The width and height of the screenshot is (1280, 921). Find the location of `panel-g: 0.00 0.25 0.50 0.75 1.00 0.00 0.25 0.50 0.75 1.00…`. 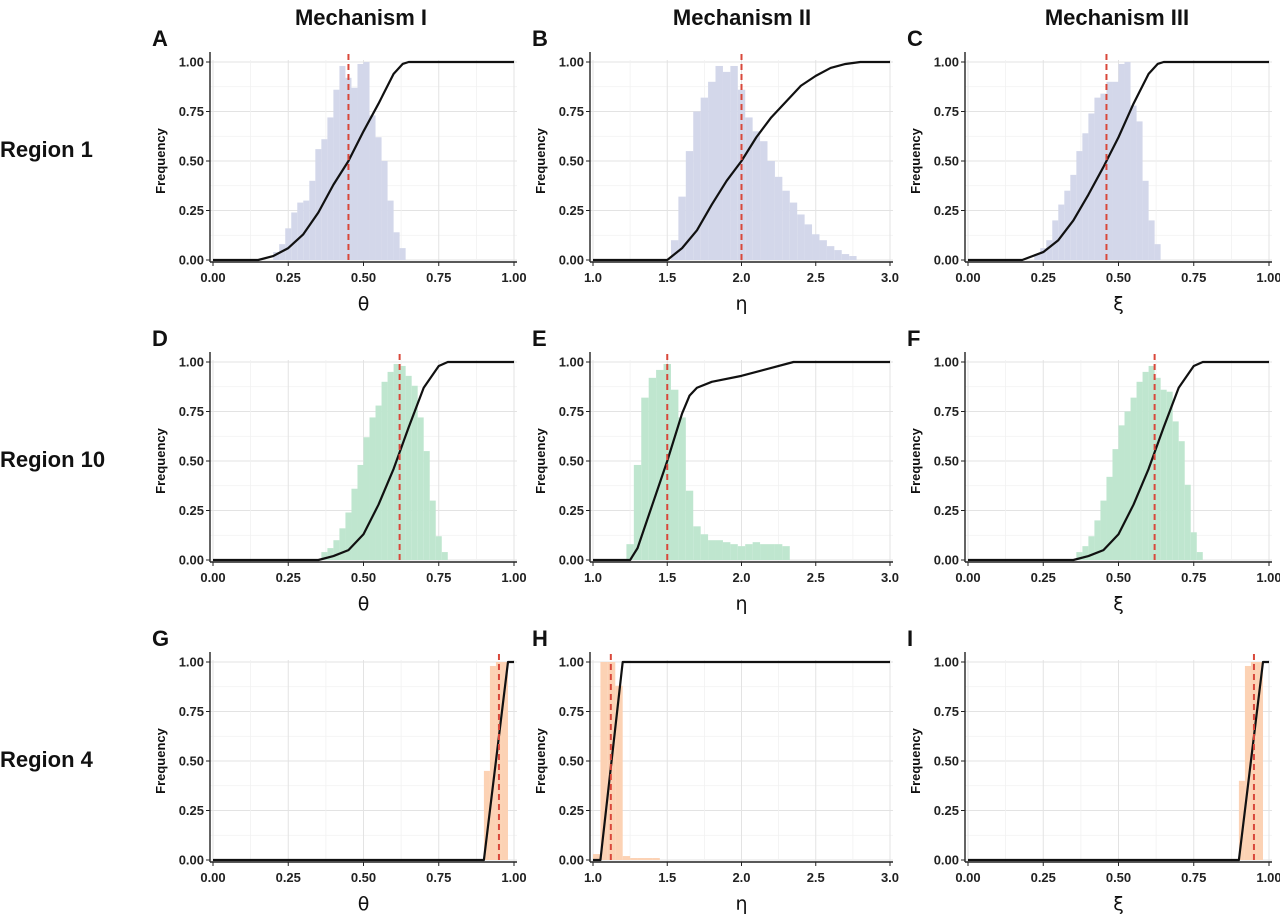

panel-g: 0.00 0.25 0.50 0.75 1.00 0.00 0.25 0.50 0.75 1.00… is located at coordinates (339, 770).